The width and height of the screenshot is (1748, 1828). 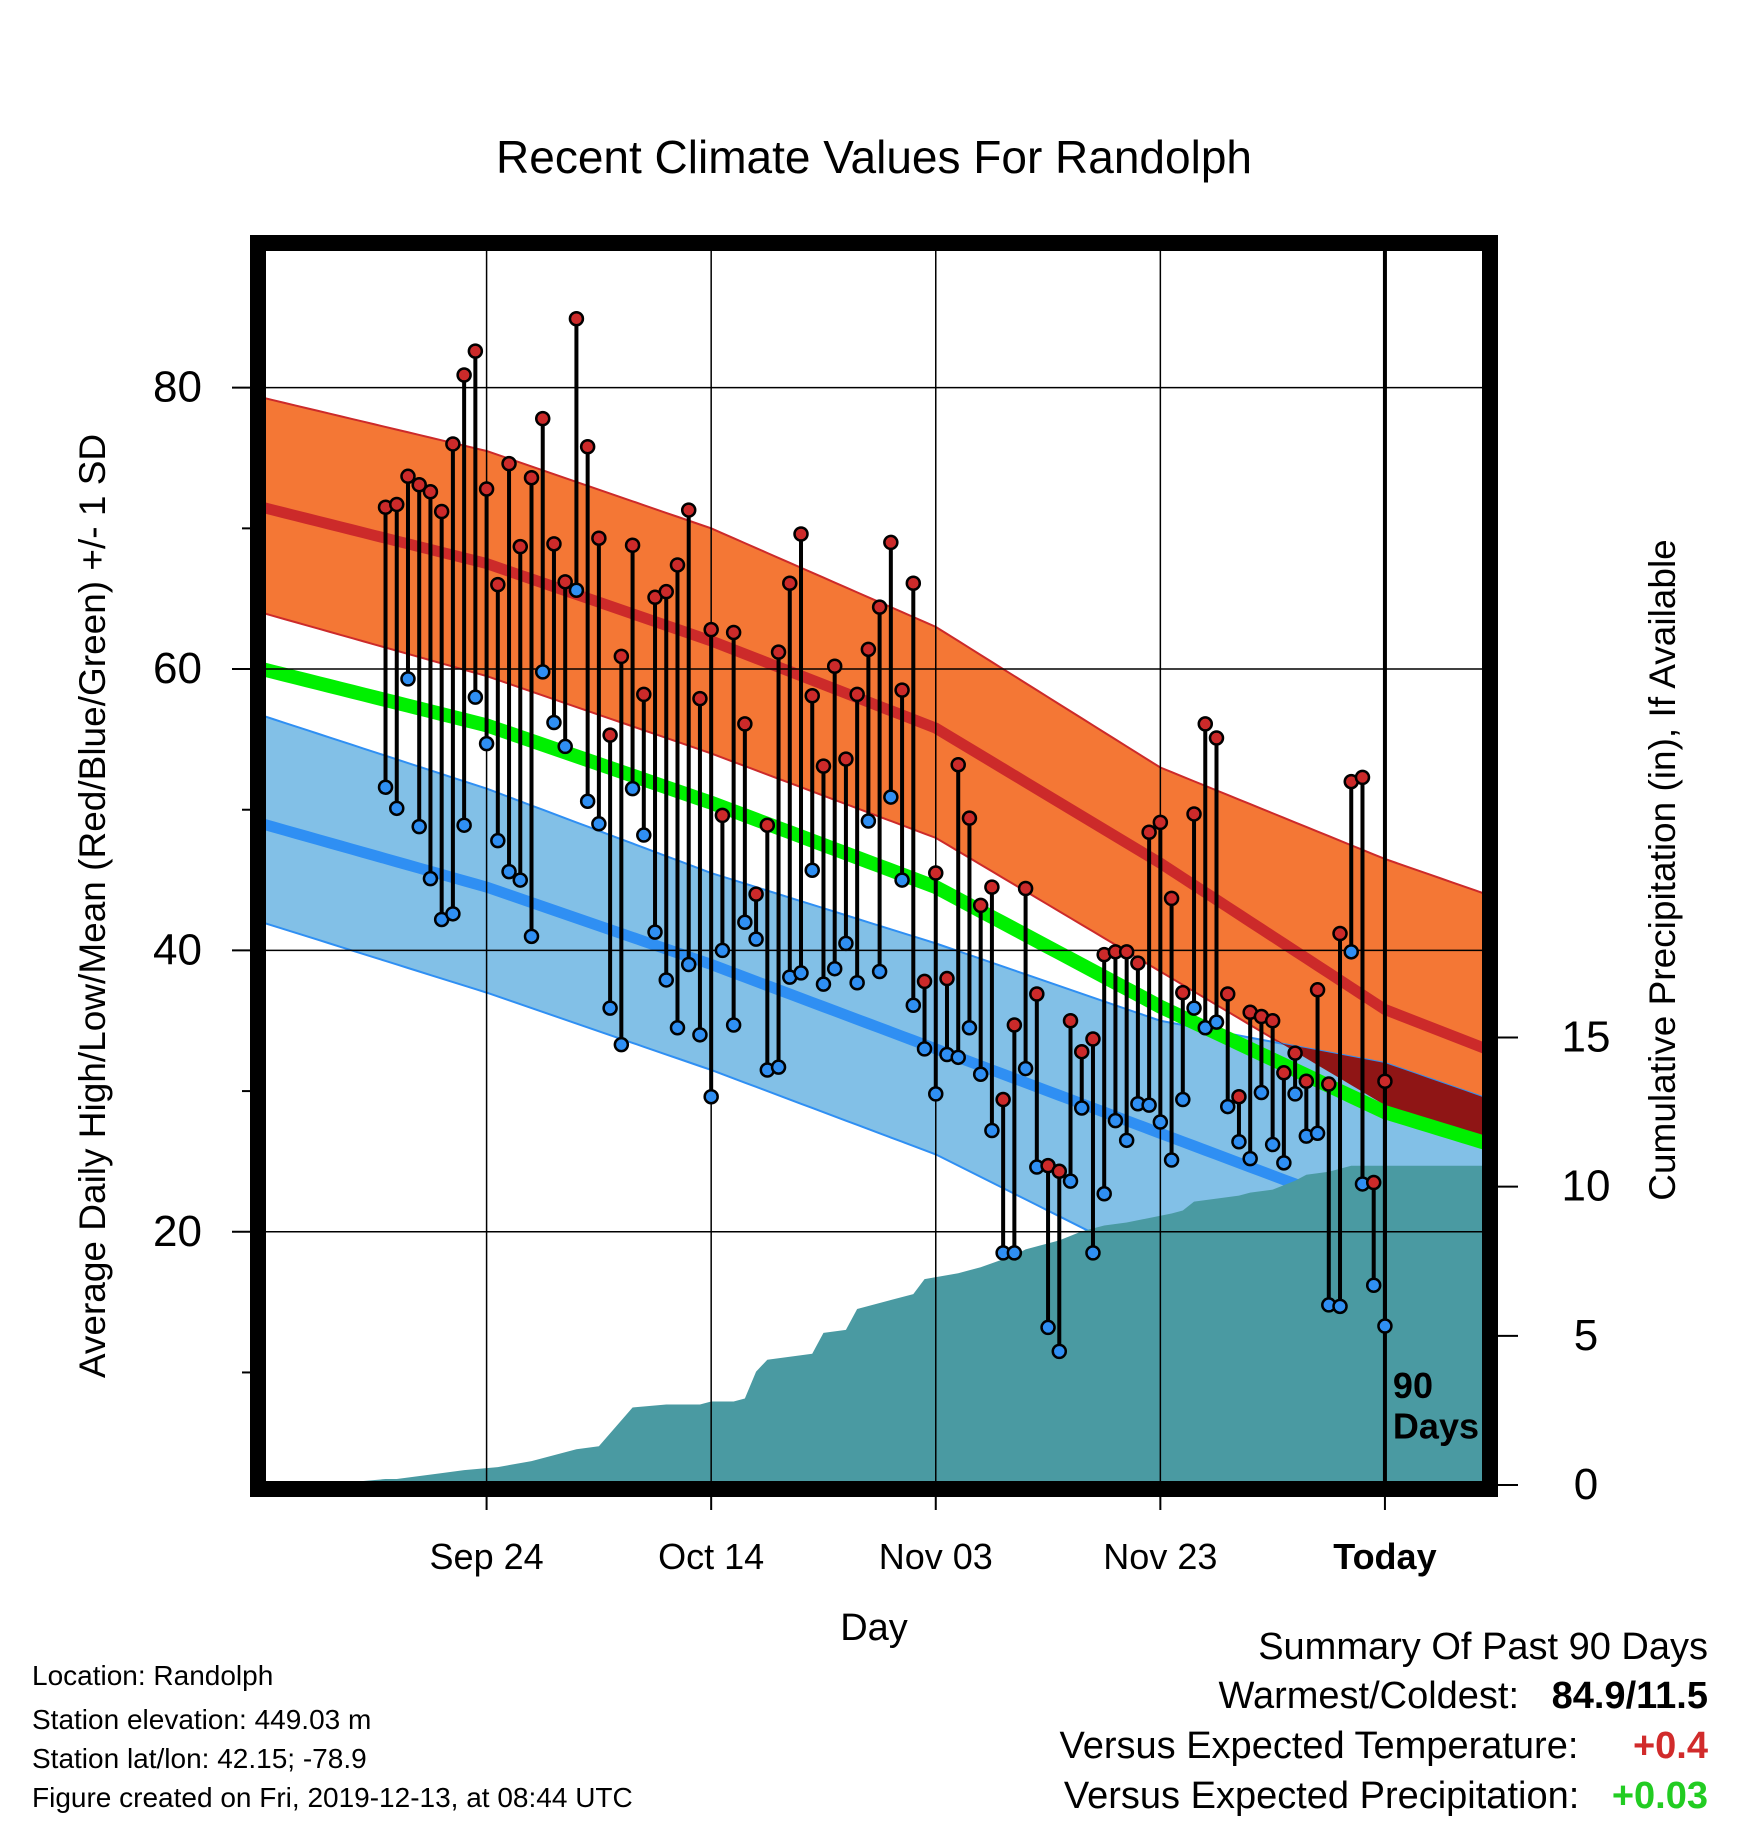 I want to click on x-tick-label: Nov 23, so click(x=1160, y=1556).